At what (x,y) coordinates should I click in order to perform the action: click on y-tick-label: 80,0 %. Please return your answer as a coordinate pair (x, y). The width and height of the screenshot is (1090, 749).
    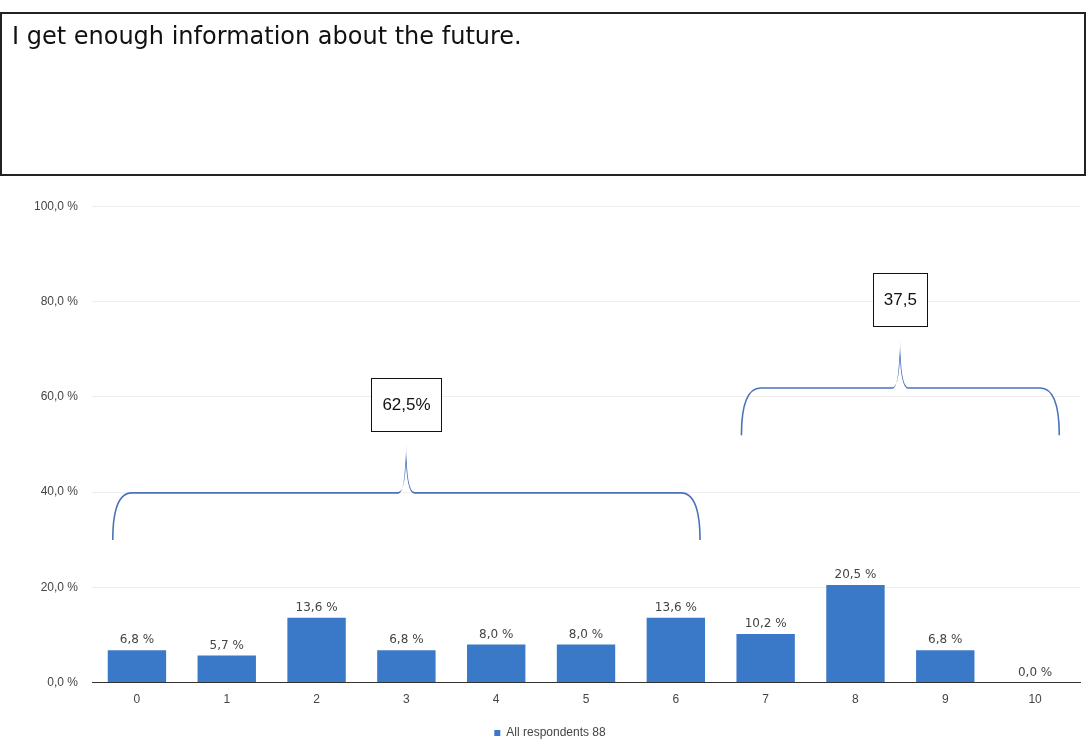
    Looking at the image, I should click on (59, 300).